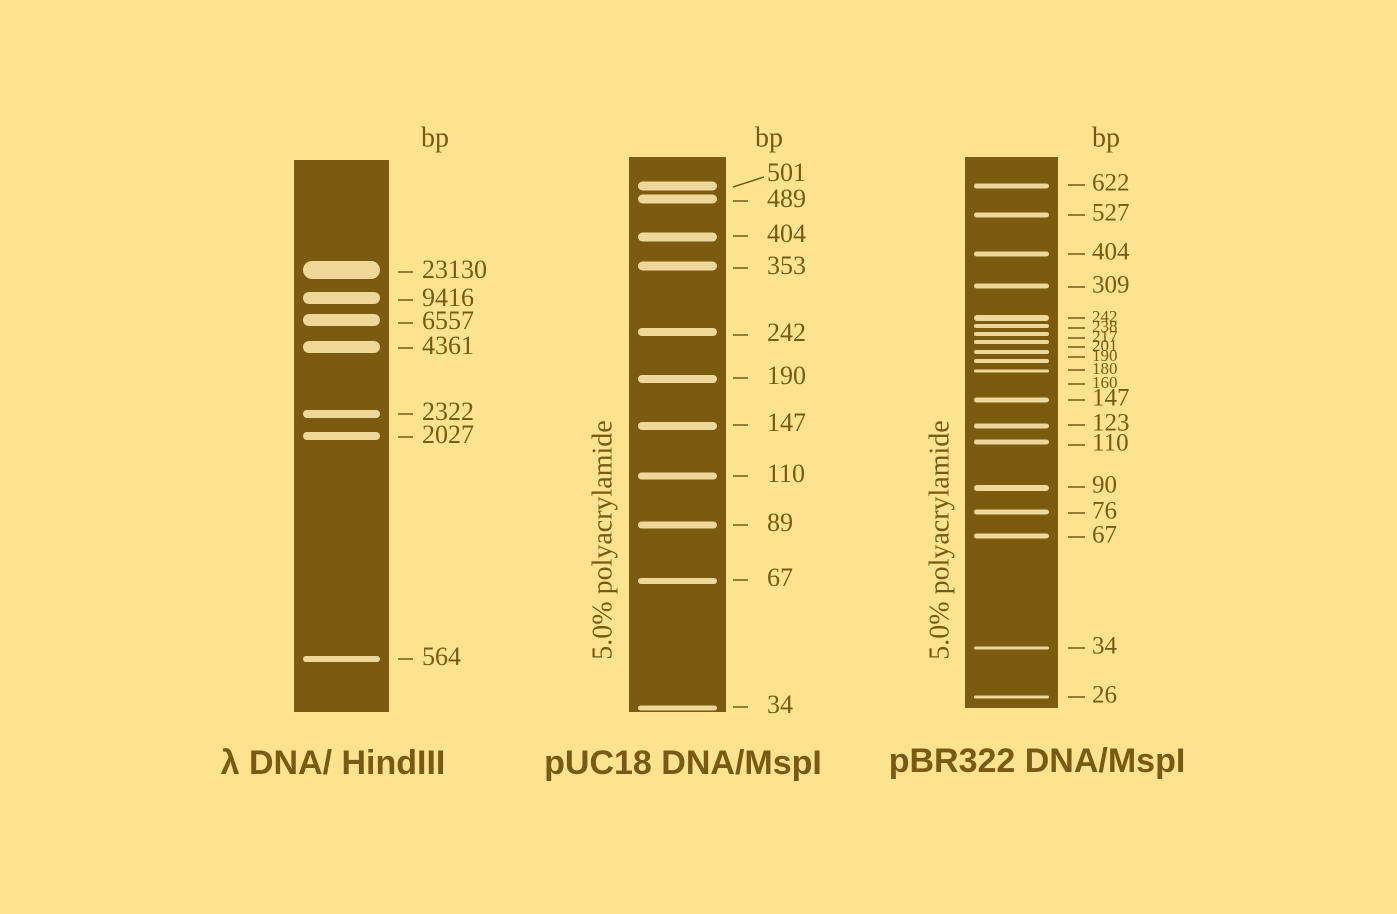 Image resolution: width=1397 pixels, height=914 pixels. What do you see at coordinates (441, 656) in the screenshot?
I see `band-label: 564` at bounding box center [441, 656].